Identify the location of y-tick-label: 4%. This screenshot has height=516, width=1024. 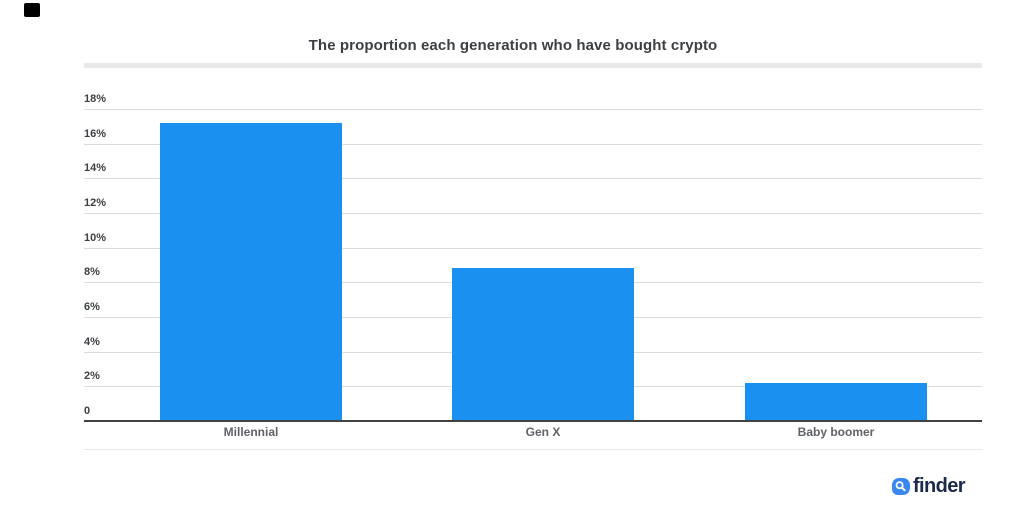
(92, 341).